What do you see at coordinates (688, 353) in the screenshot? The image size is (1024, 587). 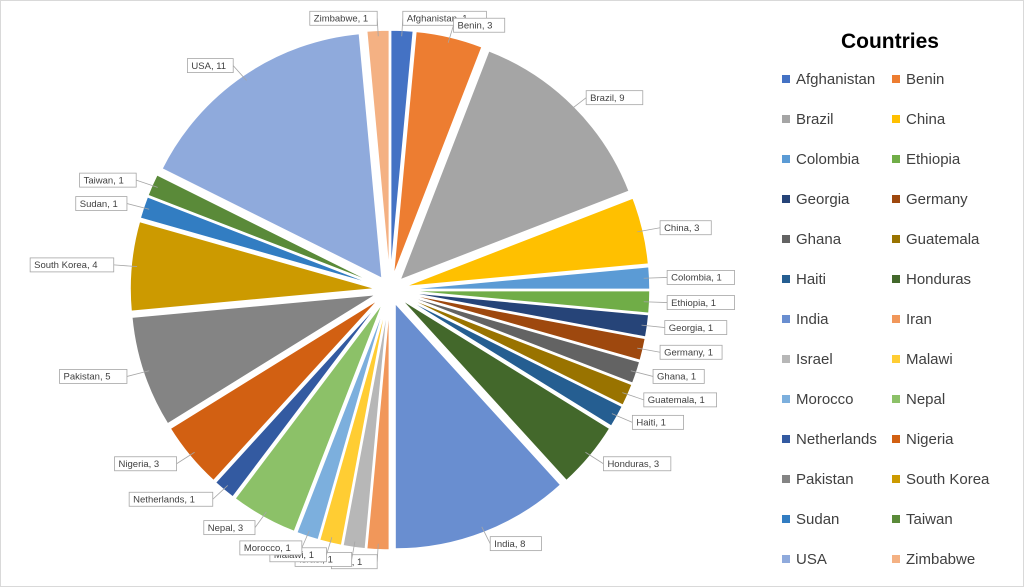 I see `data-label-text: Germany, 1` at bounding box center [688, 353].